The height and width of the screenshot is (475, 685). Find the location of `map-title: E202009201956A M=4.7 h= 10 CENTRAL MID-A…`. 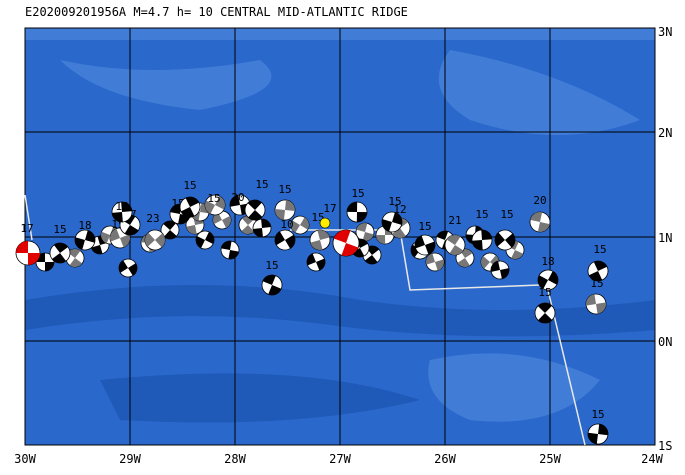

map-title: E202009201956A M=4.7 h= 10 CENTRAL MID-A… is located at coordinates (216, 12).